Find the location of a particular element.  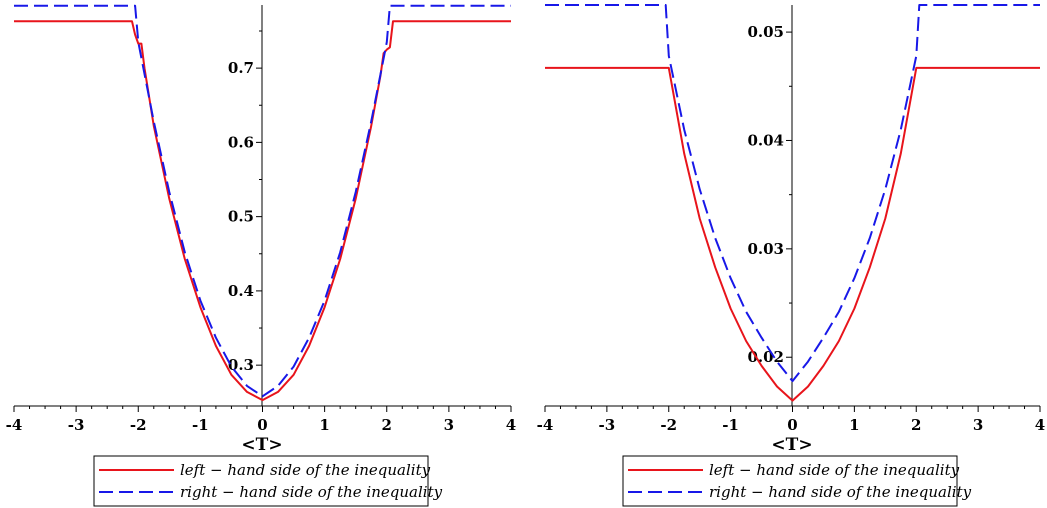

y-tick-label: 0.4 is located at coordinates (241, 291).